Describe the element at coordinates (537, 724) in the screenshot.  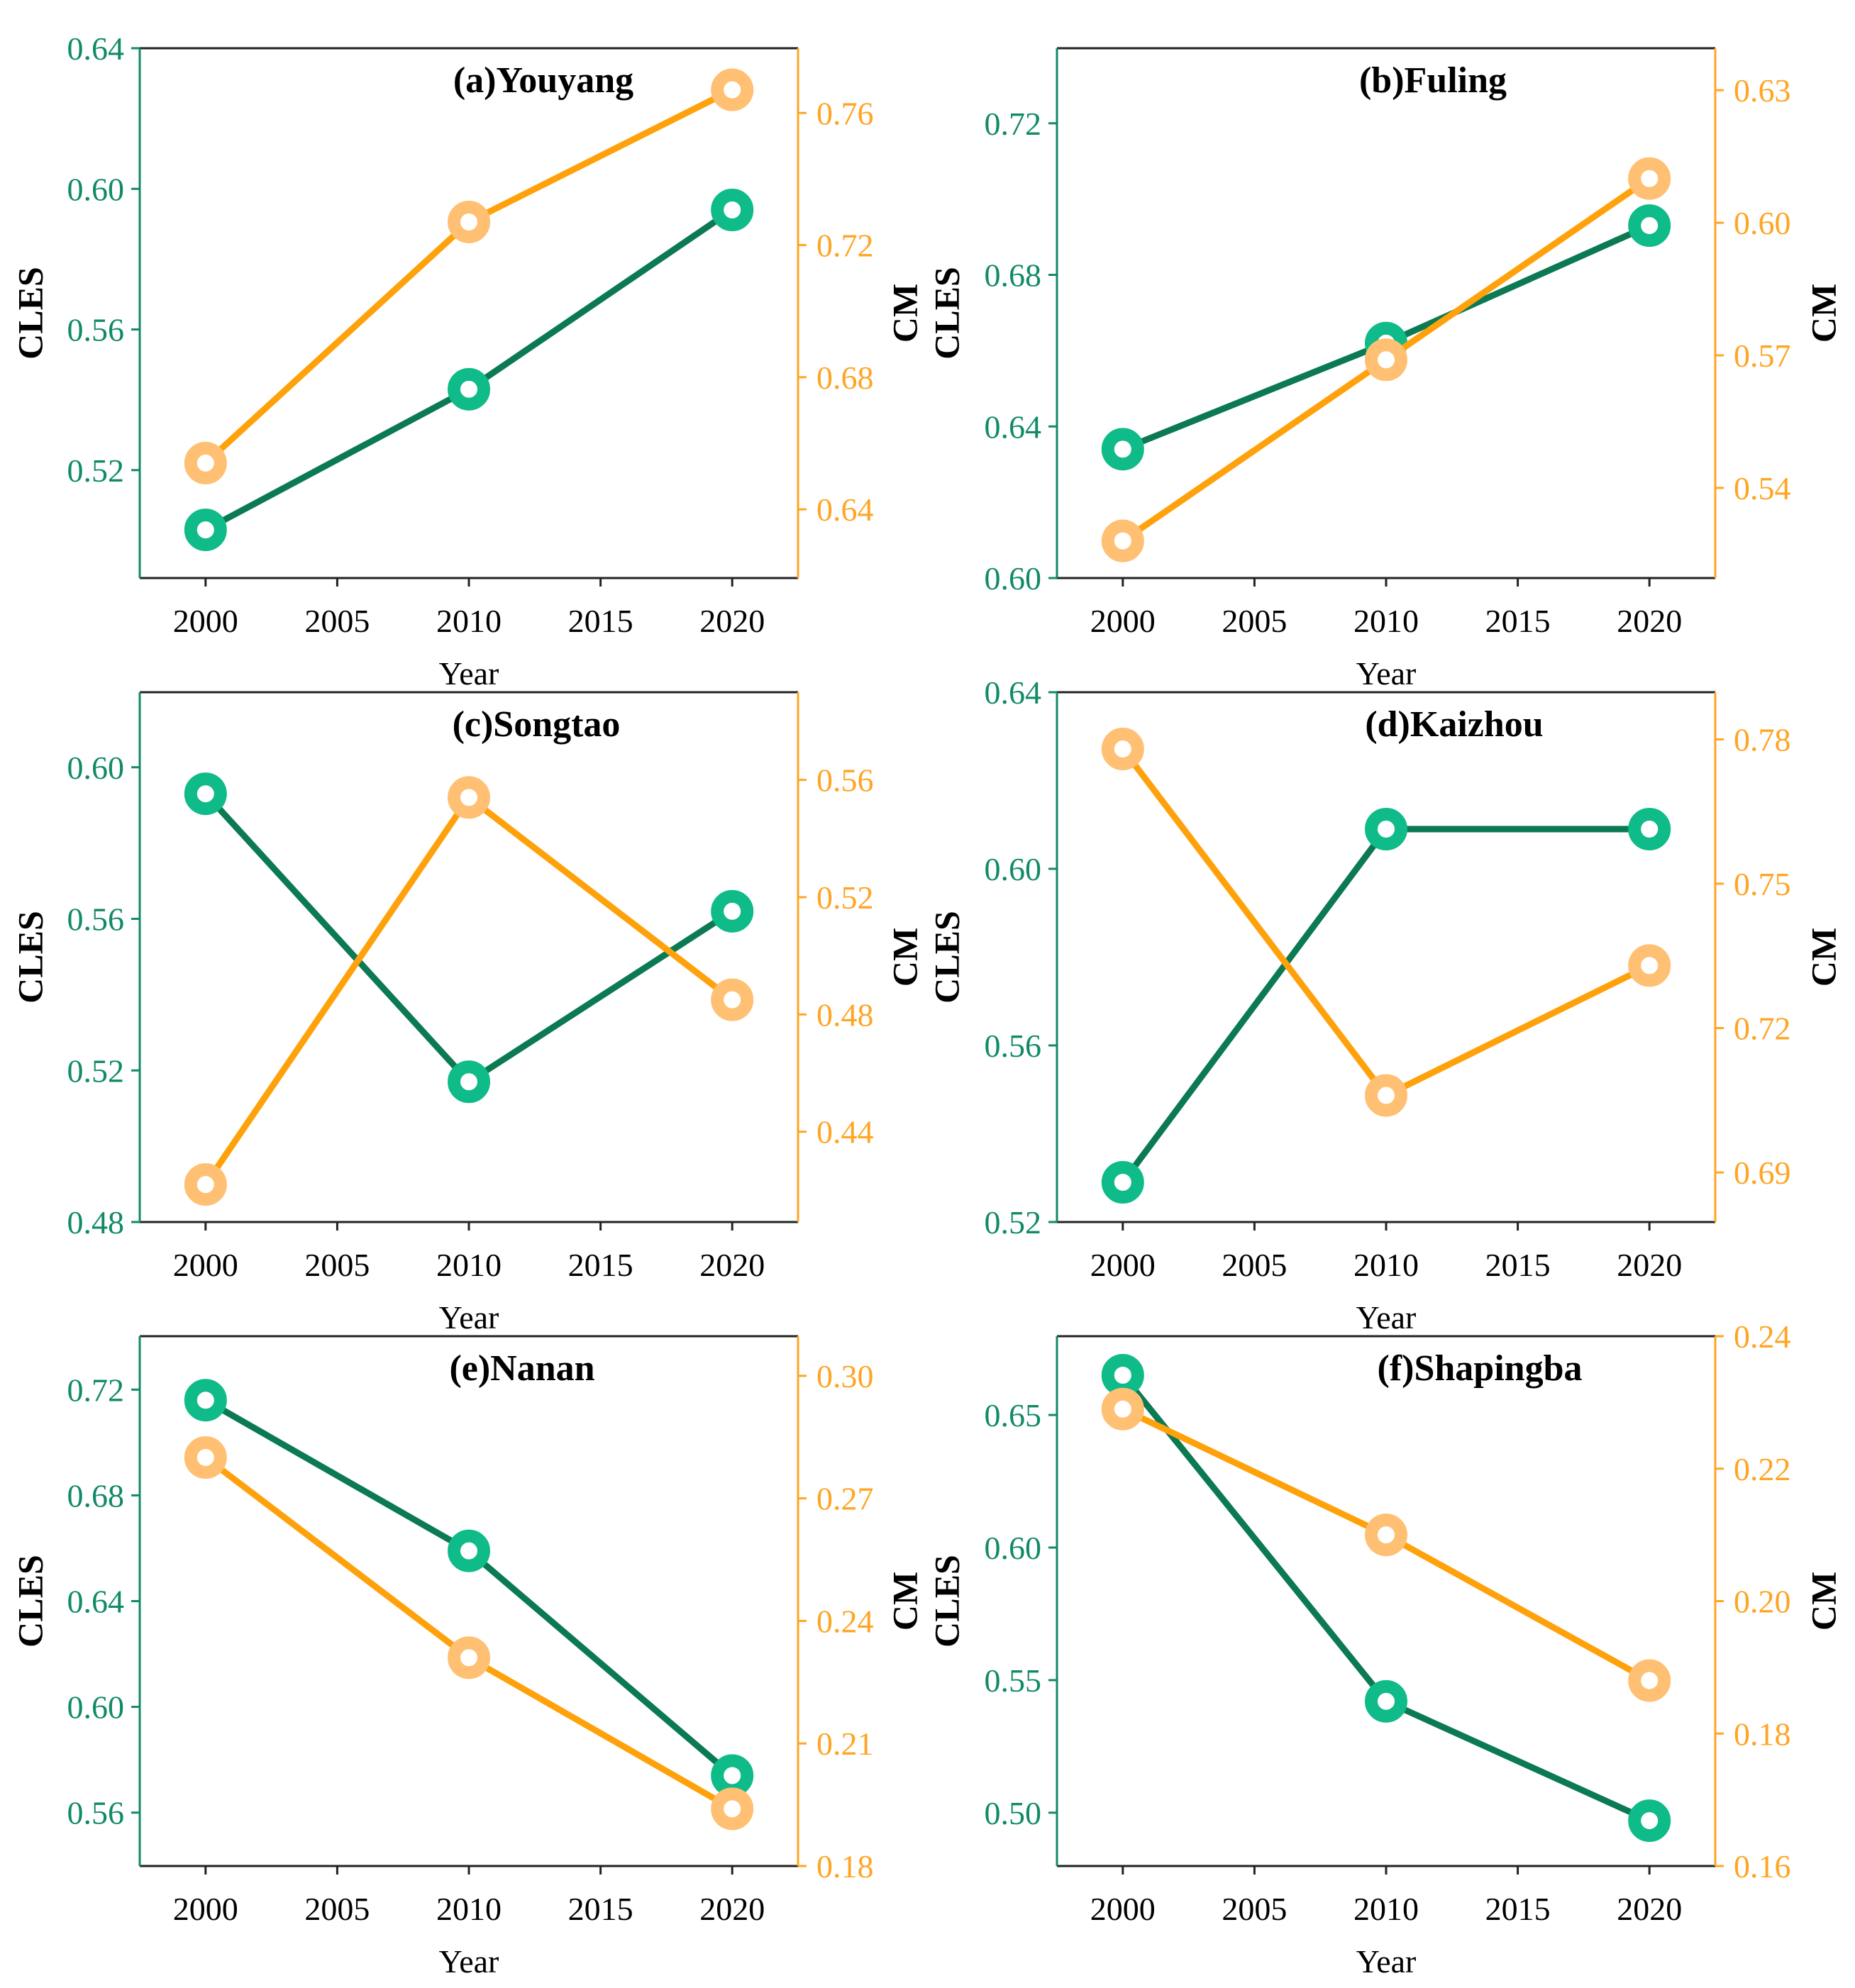
I see `panel-title: (c)Songtao` at that location.